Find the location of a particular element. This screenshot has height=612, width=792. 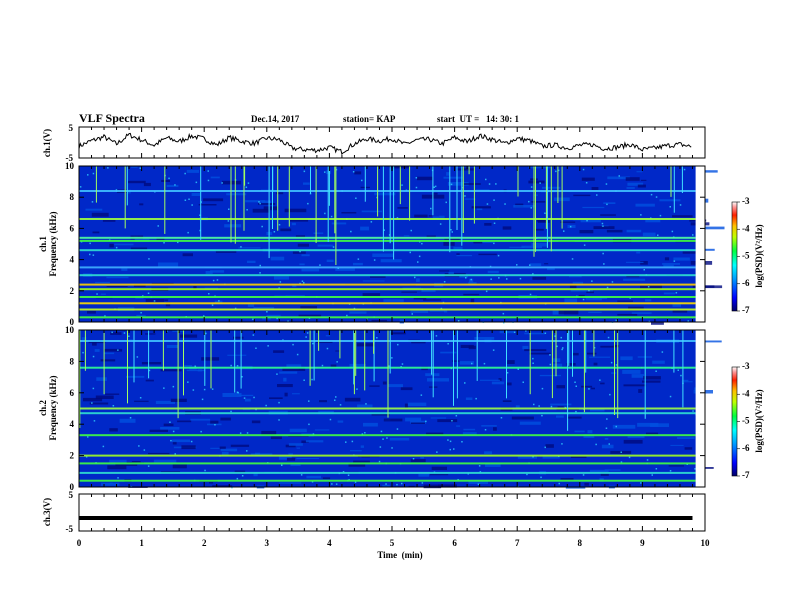

time-tick-label: 3 is located at coordinates (267, 543).